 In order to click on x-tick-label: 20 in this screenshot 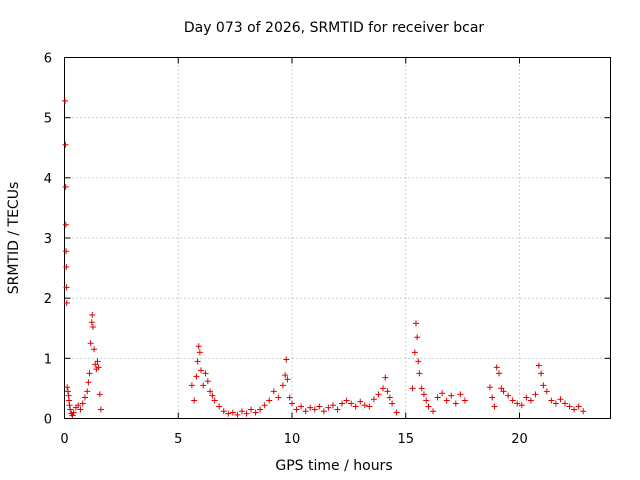, I will do `click(519, 439)`.